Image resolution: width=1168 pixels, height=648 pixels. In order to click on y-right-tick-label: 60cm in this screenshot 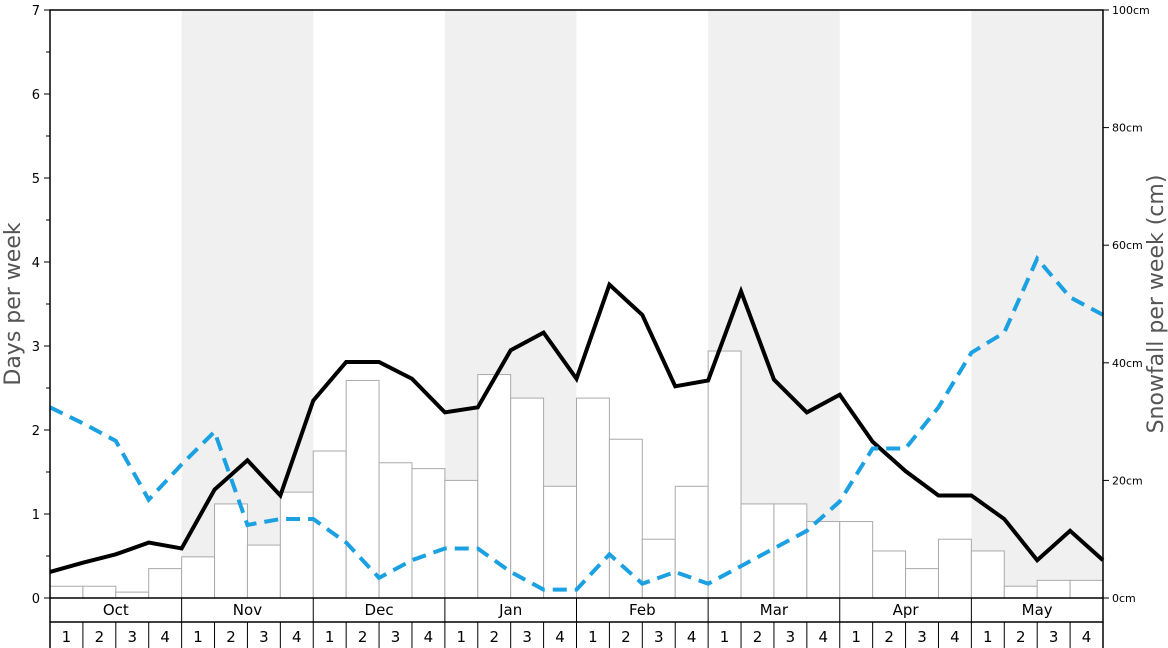, I will do `click(1127, 245)`.